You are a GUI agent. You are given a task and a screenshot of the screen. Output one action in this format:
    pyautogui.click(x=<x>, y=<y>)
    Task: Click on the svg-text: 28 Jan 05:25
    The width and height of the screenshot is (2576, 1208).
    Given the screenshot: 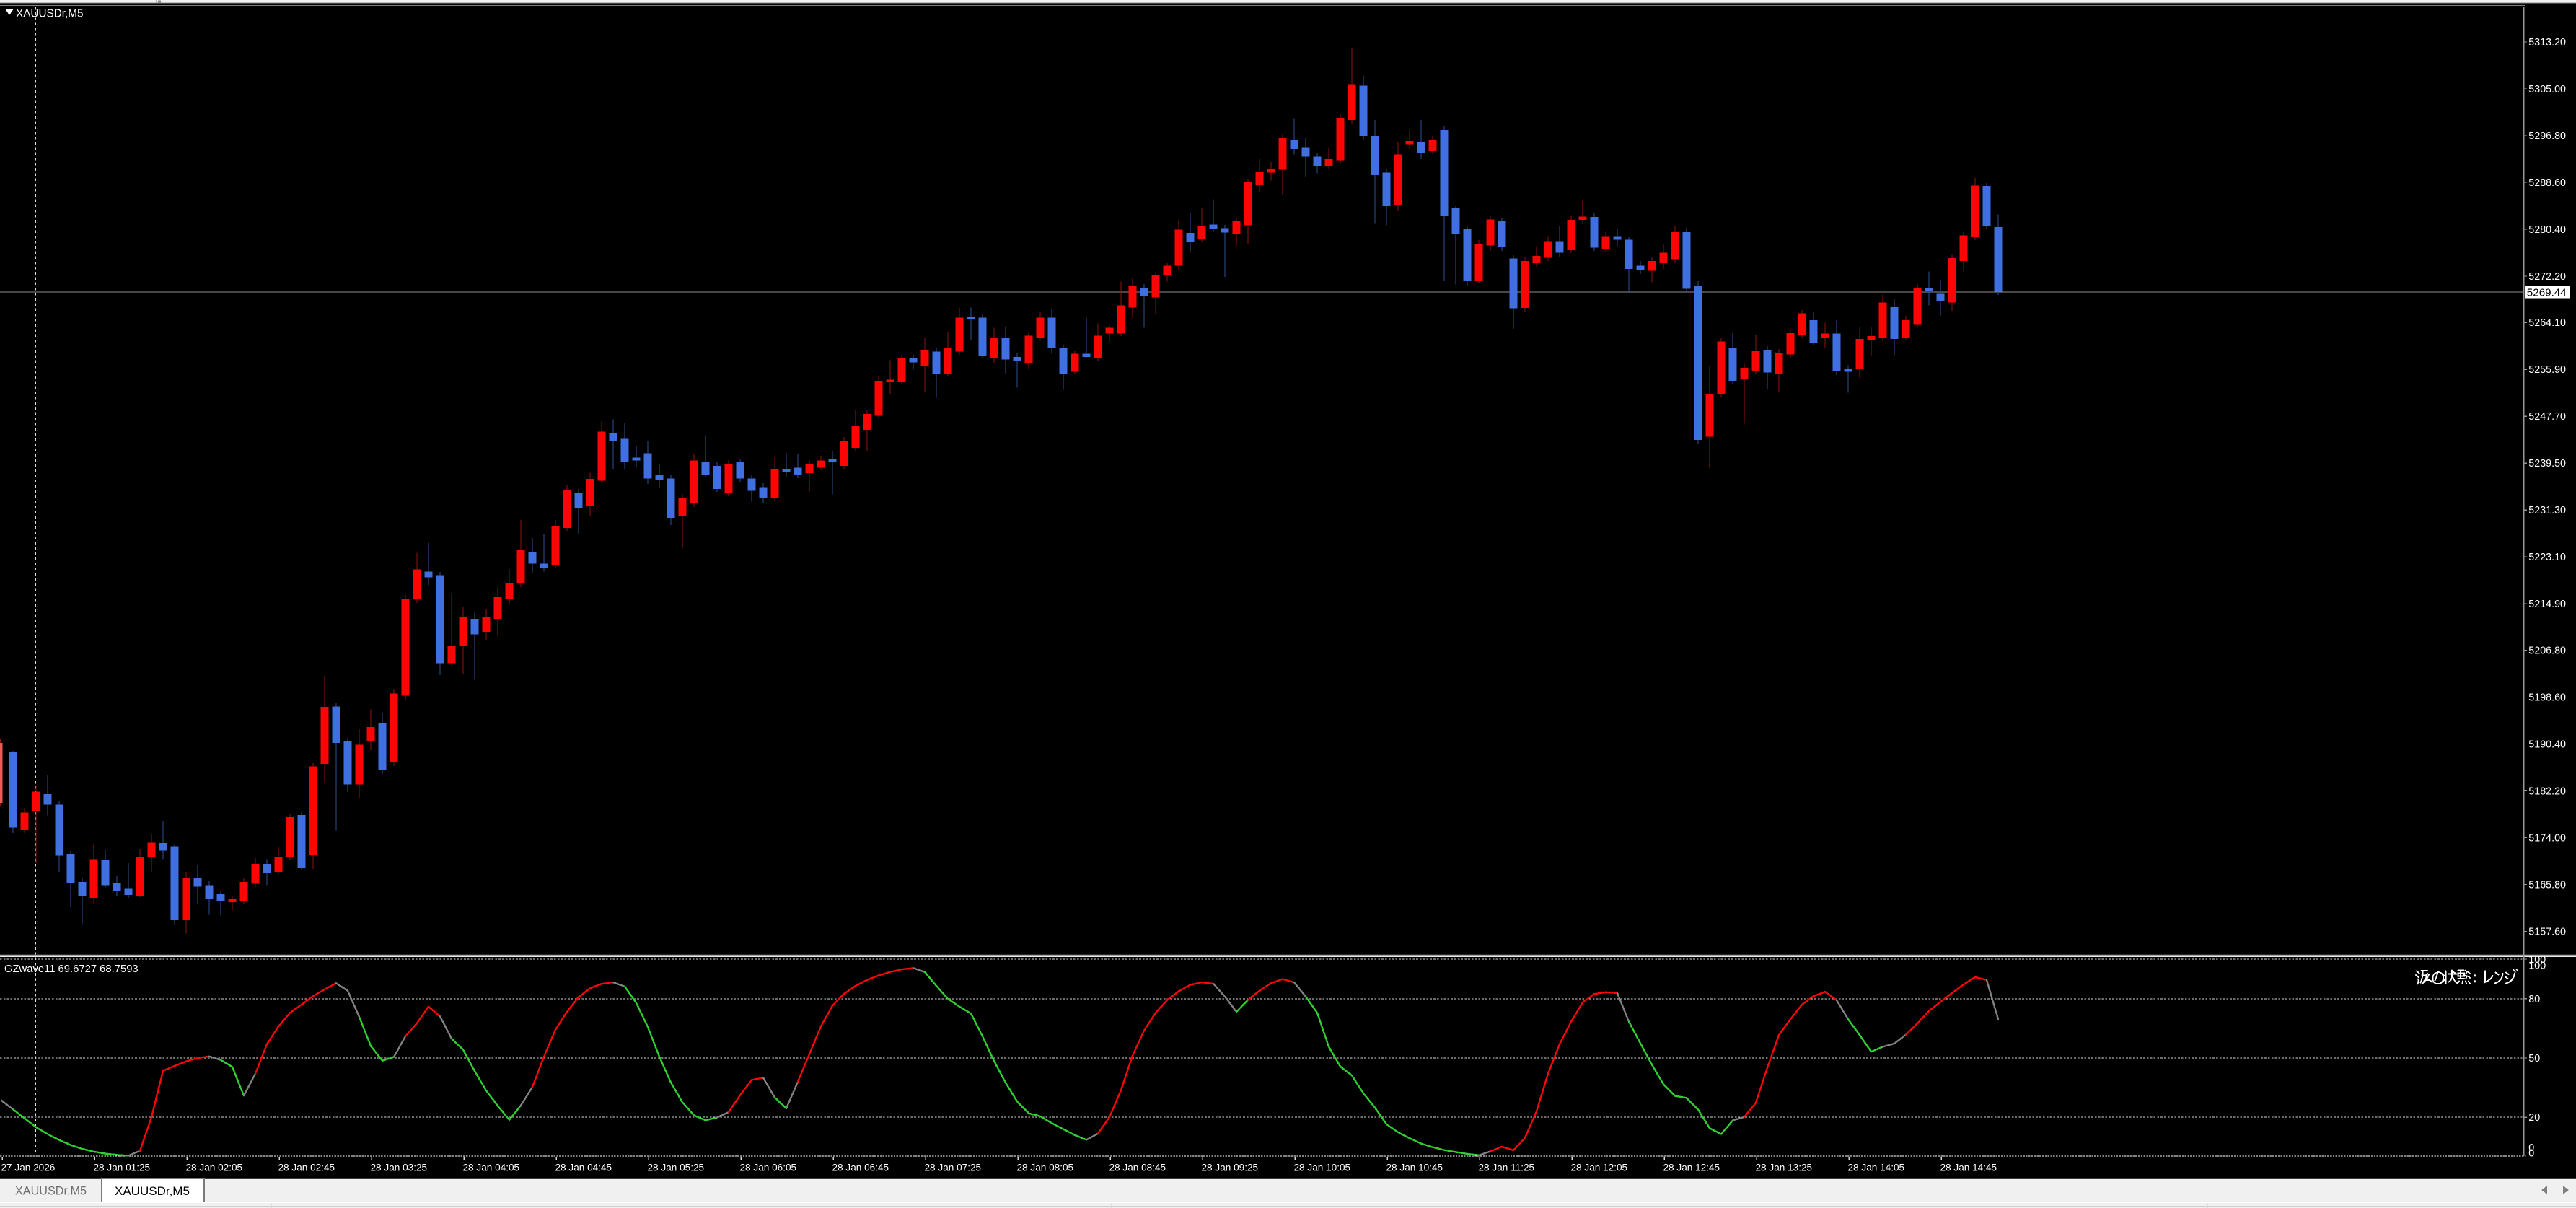 What is the action you would take?
    pyautogui.click(x=676, y=1168)
    